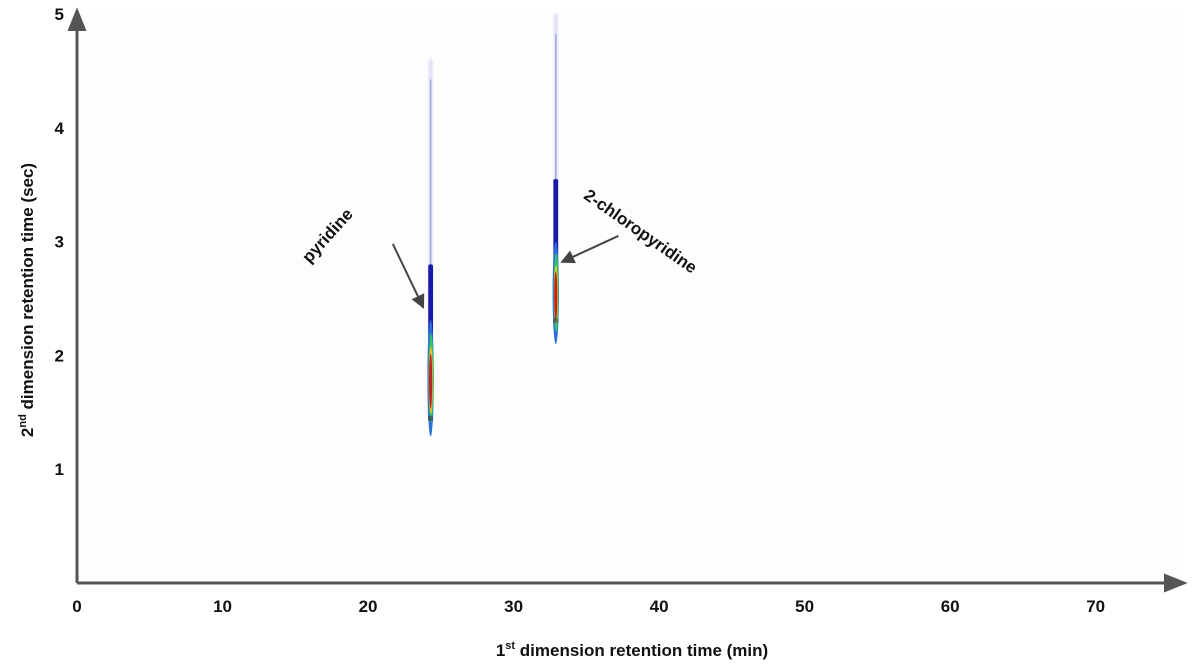 This screenshot has width=1200, height=669. Describe the element at coordinates (513, 606) in the screenshot. I see `x-tick-label: 30` at that location.